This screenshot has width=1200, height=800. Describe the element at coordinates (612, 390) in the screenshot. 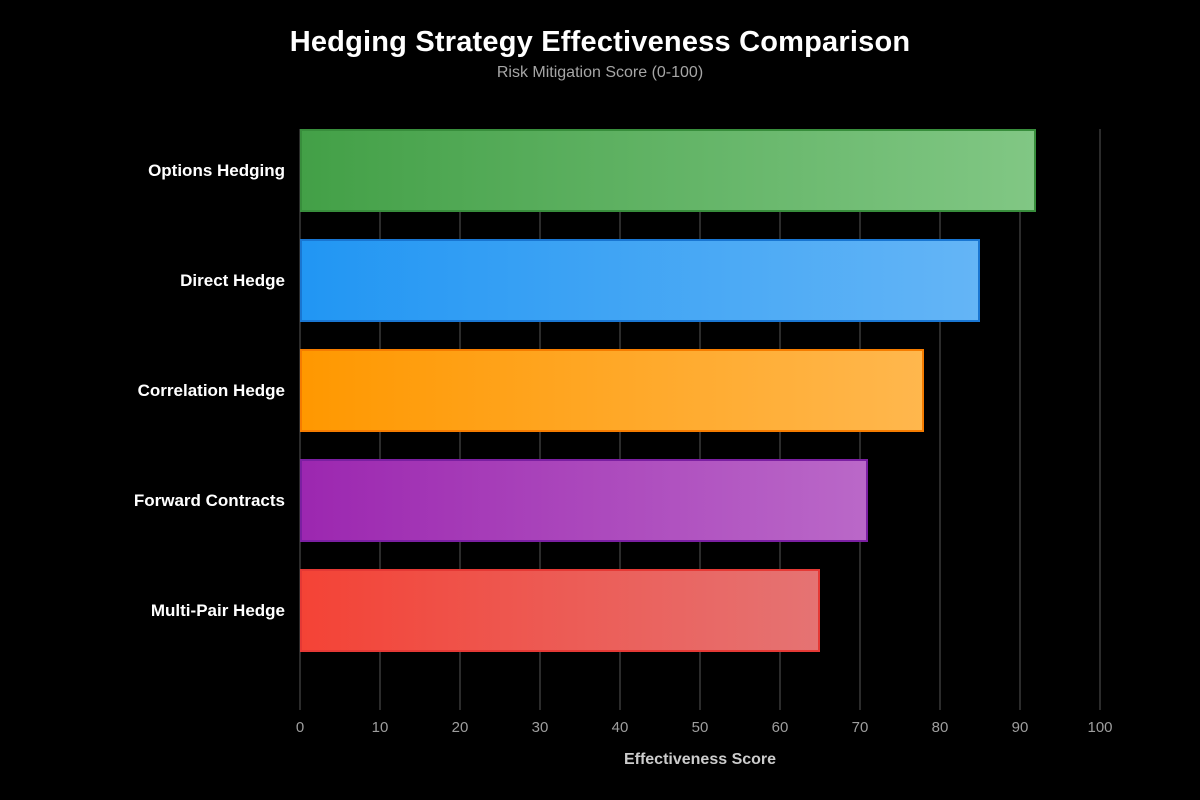

I see `bar-correlation-hedge` at that location.